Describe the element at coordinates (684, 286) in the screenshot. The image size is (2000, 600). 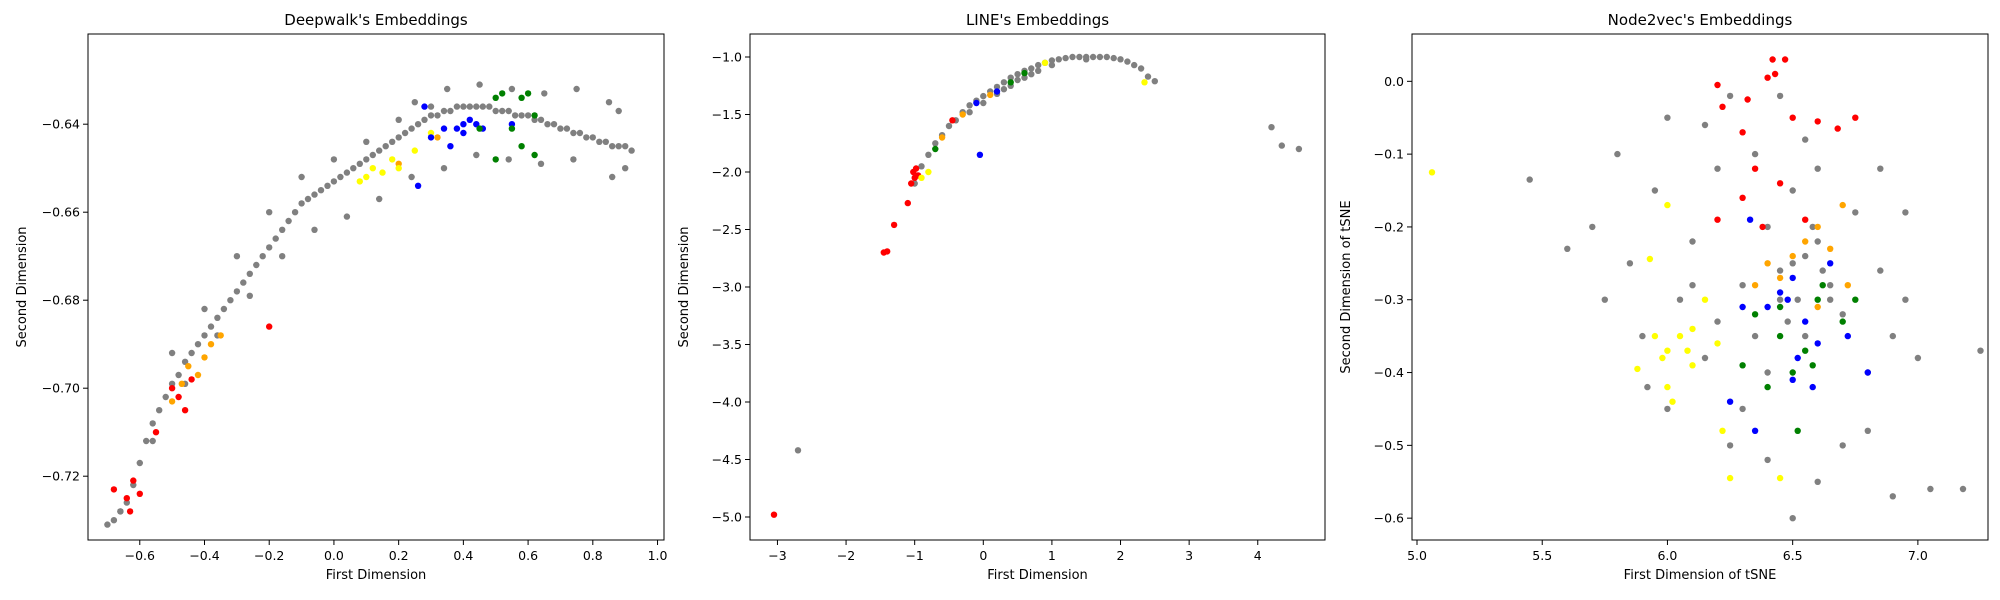
I see `y-axis-label: Second Dimension` at that location.